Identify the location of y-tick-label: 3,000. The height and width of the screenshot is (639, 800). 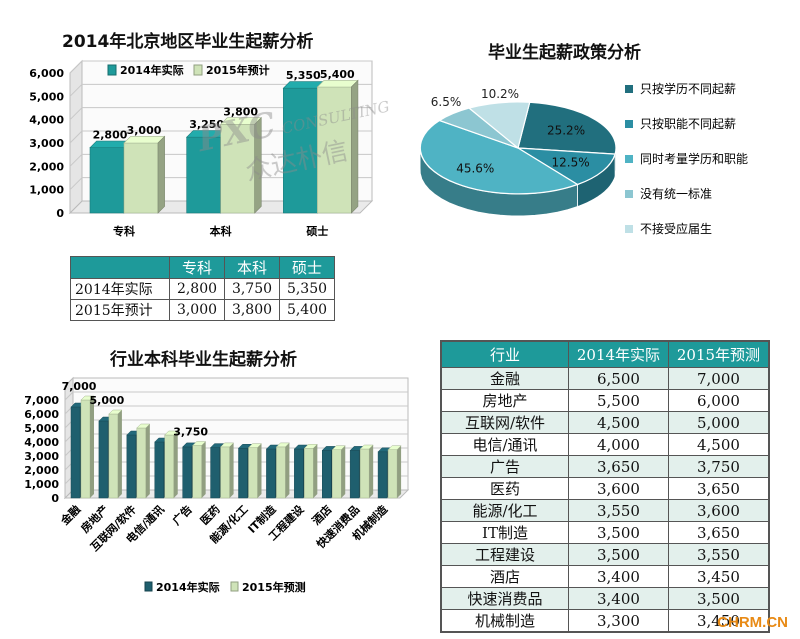
(46, 143).